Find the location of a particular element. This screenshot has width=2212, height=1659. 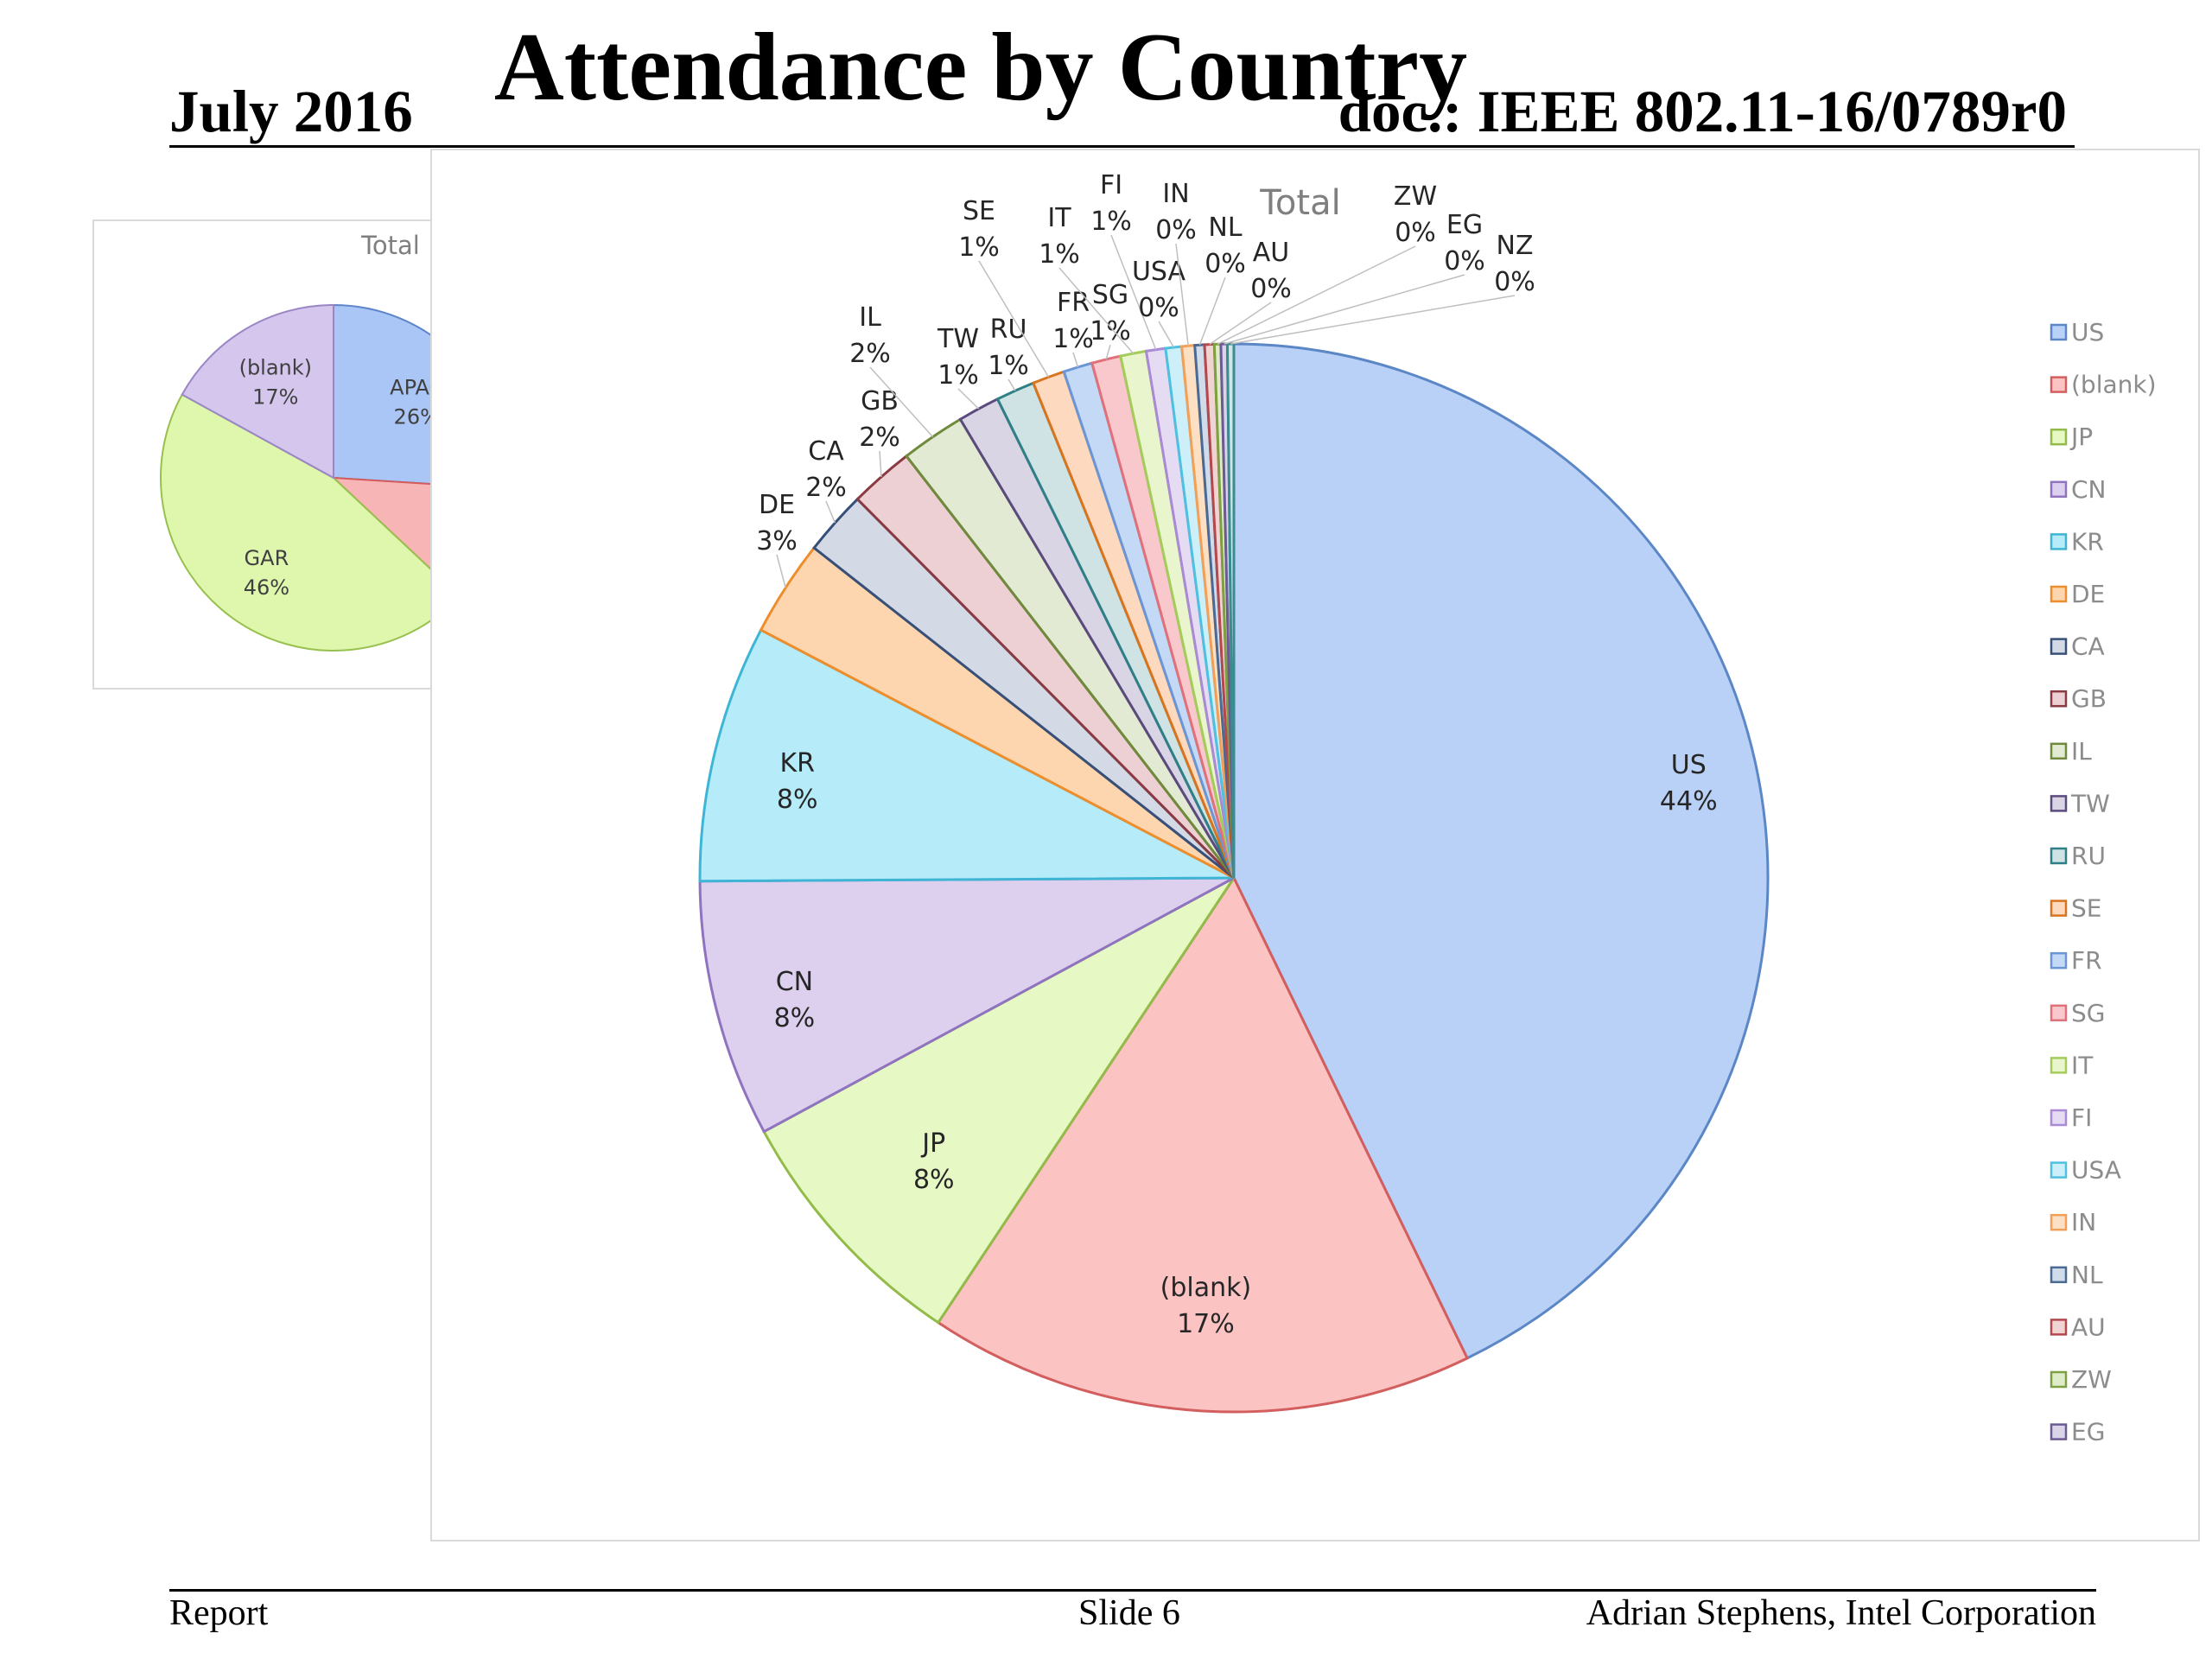

country-value-it: 1% is located at coordinates (1059, 254).